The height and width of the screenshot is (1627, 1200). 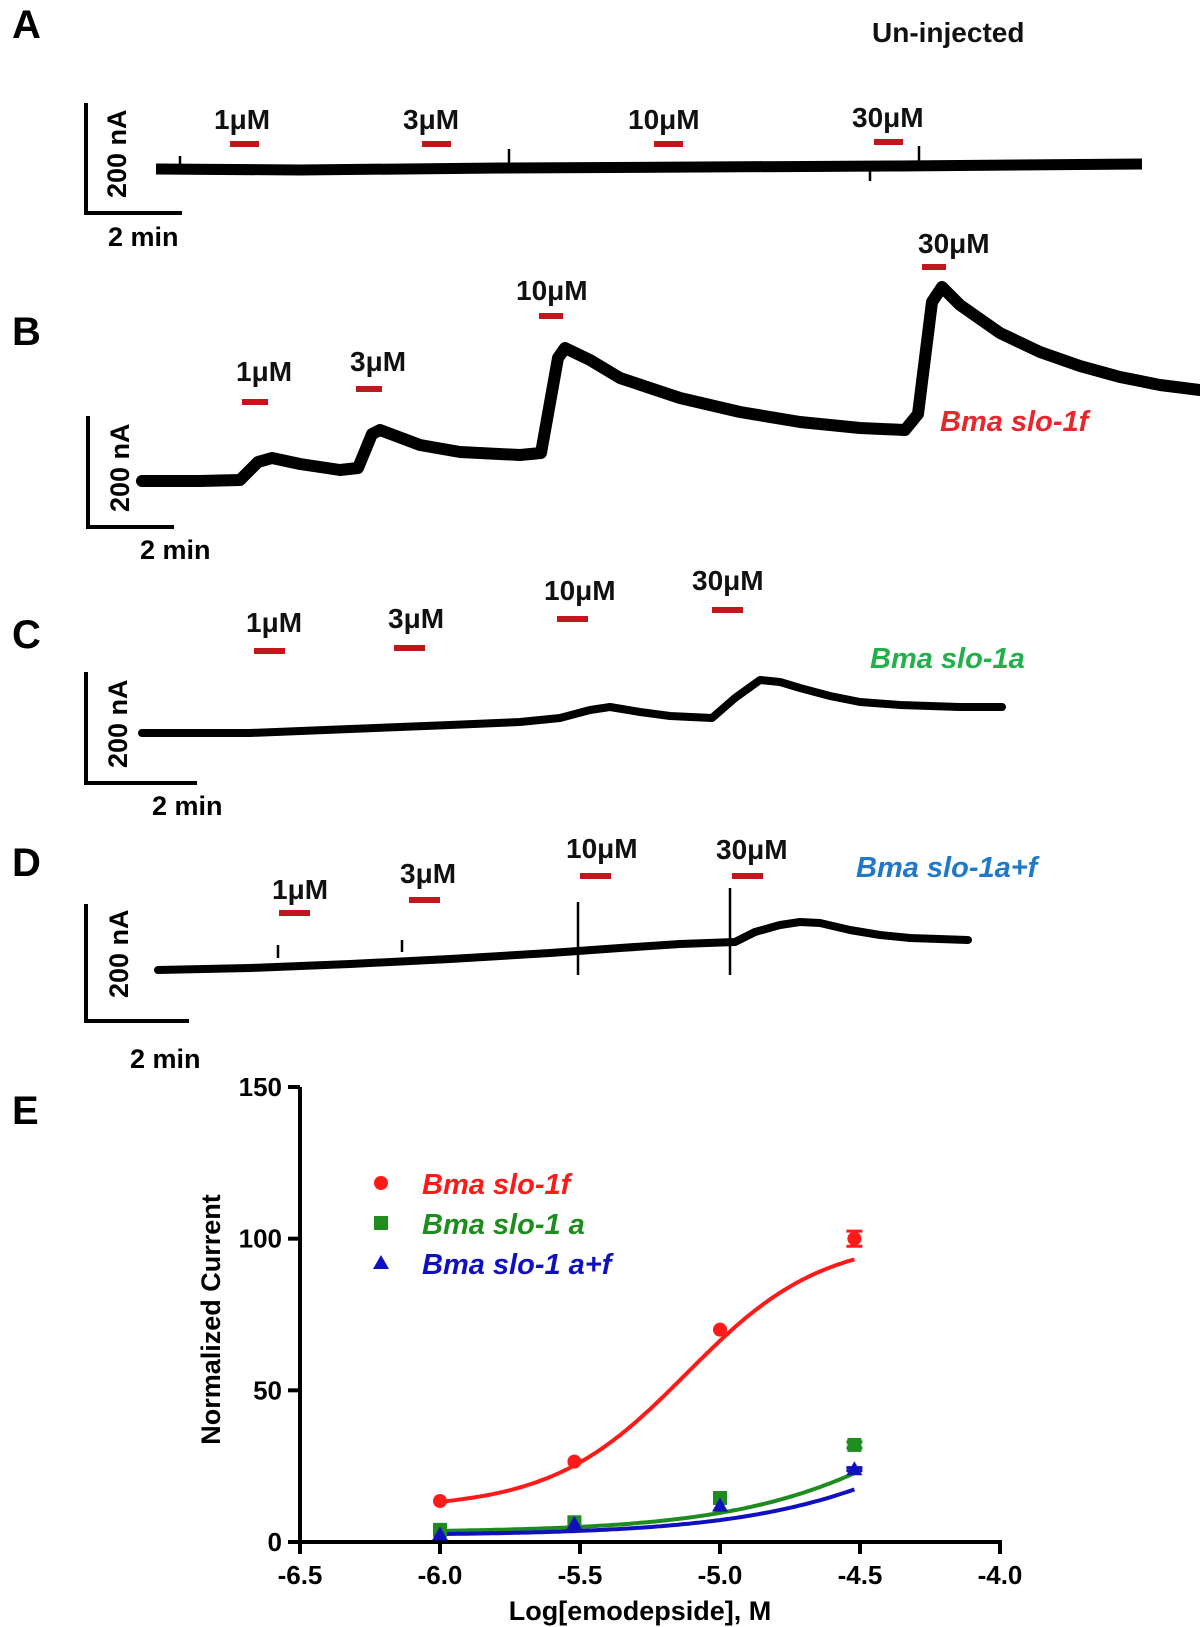 What do you see at coordinates (267, 1390) in the screenshot?
I see `y-tick-label: 50` at bounding box center [267, 1390].